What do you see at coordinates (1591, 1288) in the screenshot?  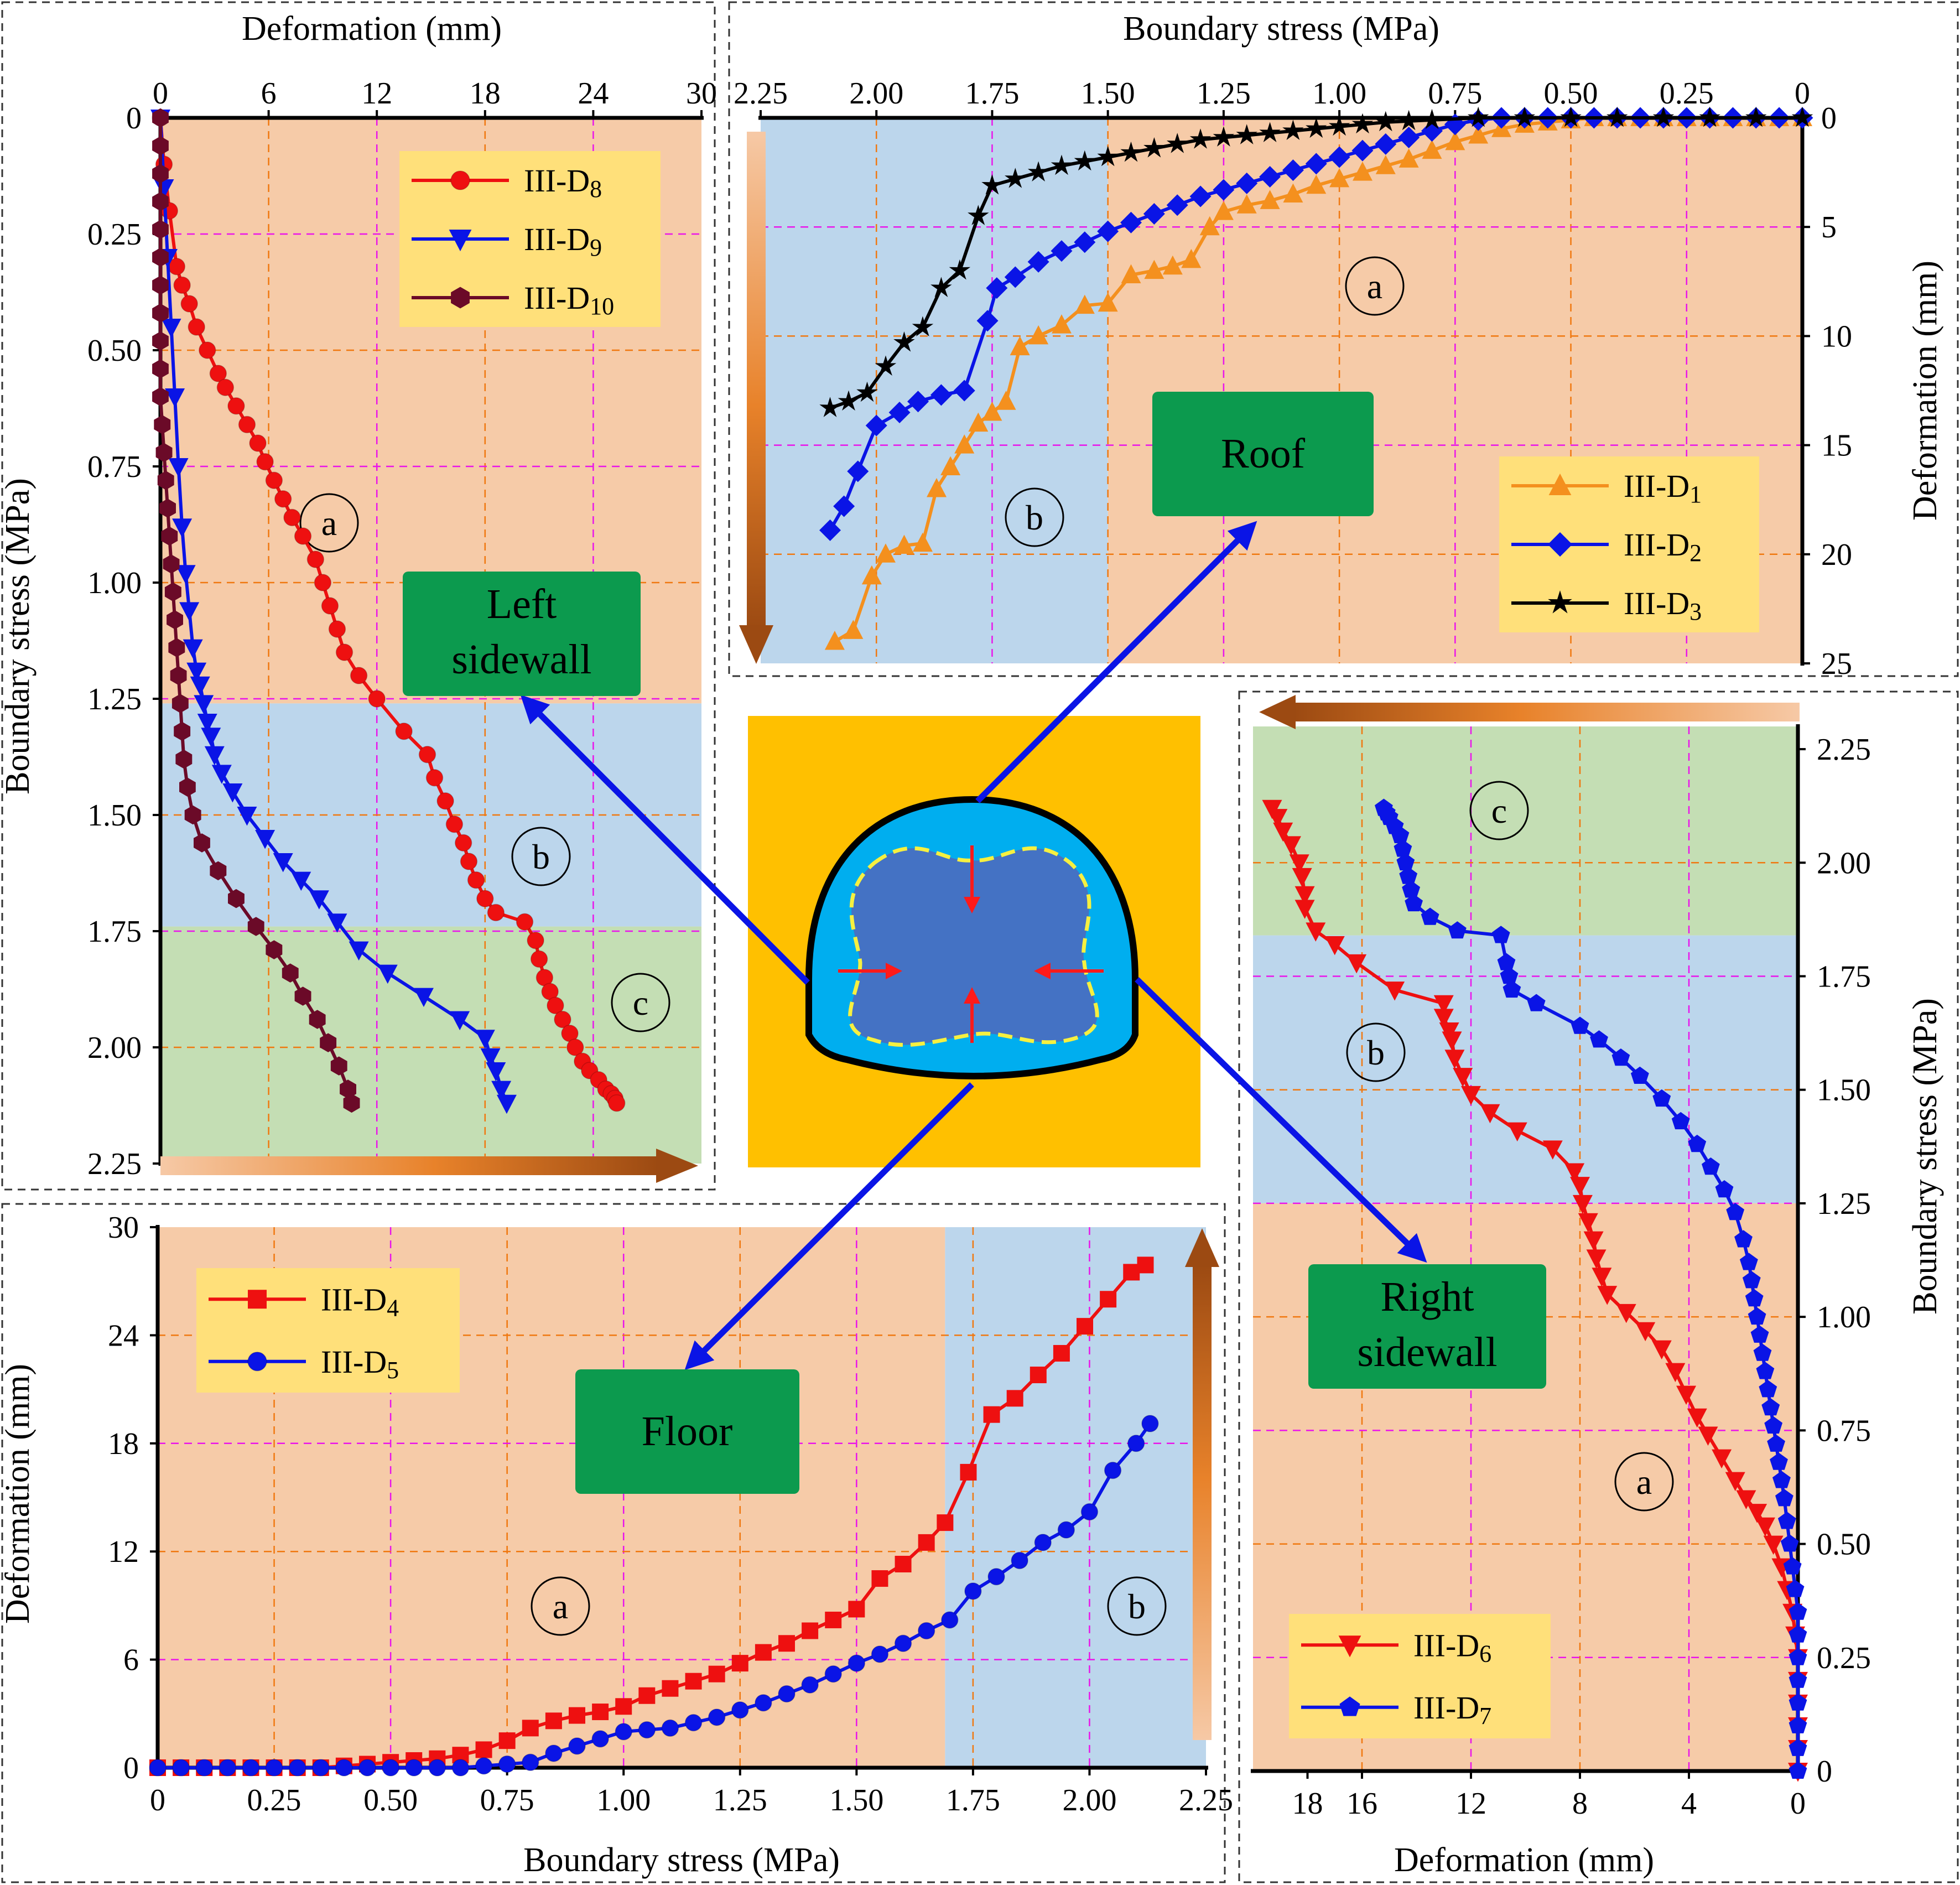 I see `series-III-D7` at bounding box center [1591, 1288].